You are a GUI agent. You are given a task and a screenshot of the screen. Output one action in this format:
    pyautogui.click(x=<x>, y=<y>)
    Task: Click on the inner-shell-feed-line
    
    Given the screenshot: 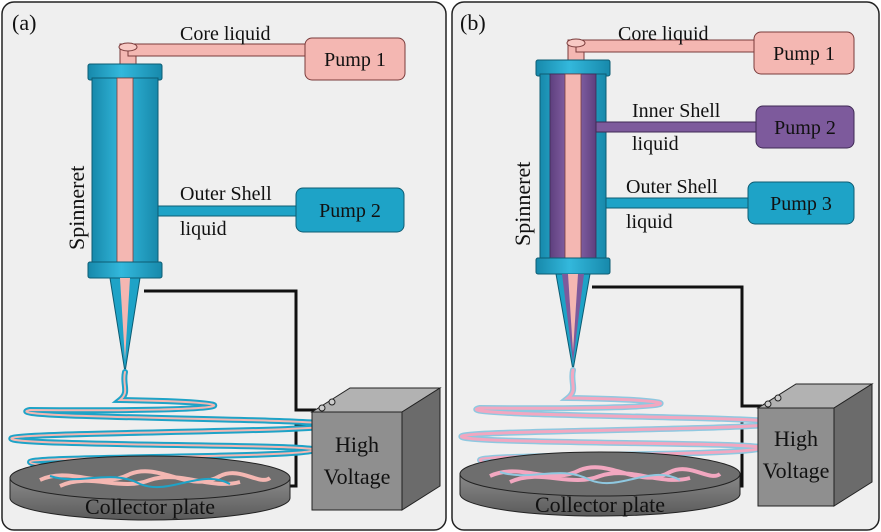 What is the action you would take?
    pyautogui.click(x=678, y=127)
    